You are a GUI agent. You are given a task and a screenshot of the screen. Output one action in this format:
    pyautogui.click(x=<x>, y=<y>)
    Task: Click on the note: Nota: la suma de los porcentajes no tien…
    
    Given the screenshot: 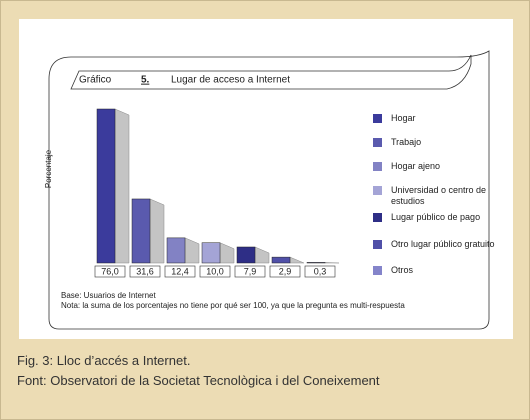 What is the action you would take?
    pyautogui.click(x=233, y=305)
    